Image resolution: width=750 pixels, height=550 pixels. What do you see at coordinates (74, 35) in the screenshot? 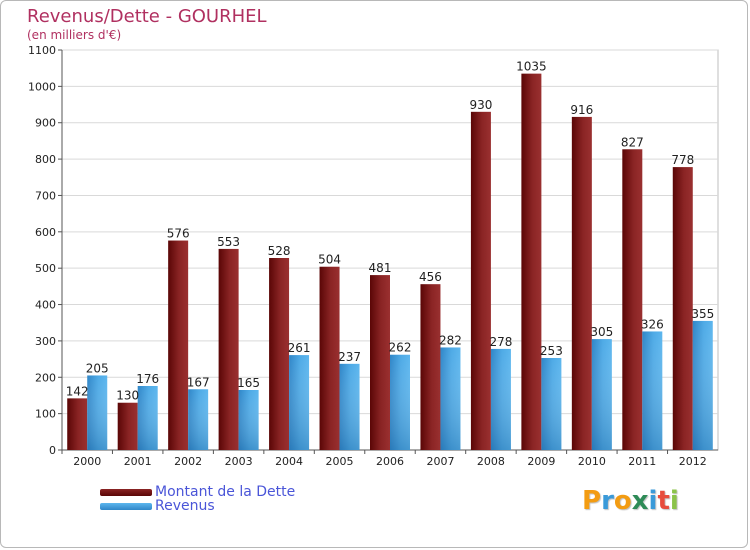
I see `chart-subtitle: (en milliers d'€)` at bounding box center [74, 35].